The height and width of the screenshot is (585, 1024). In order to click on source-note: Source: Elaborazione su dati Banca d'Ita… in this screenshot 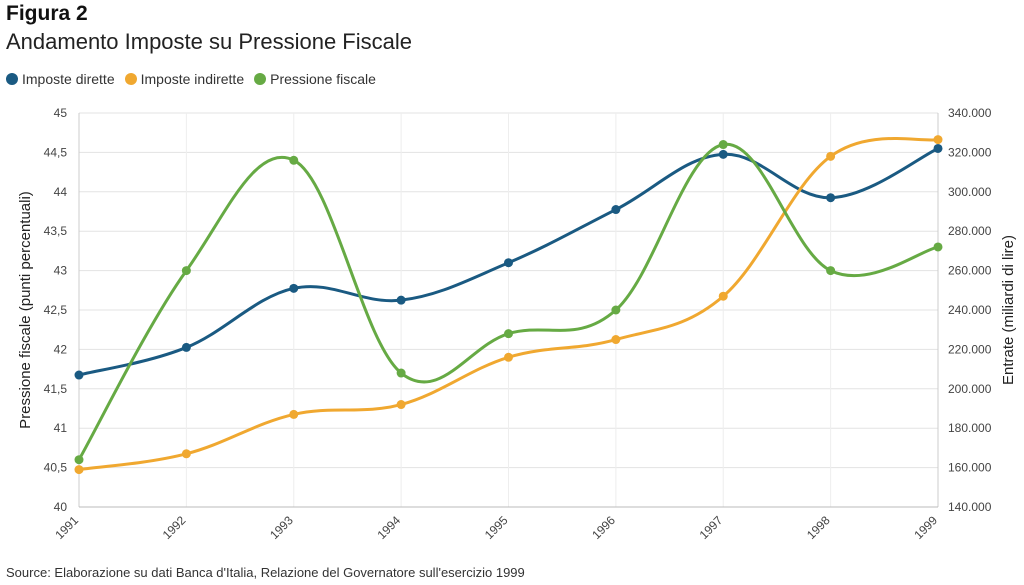, I will do `click(265, 572)`.